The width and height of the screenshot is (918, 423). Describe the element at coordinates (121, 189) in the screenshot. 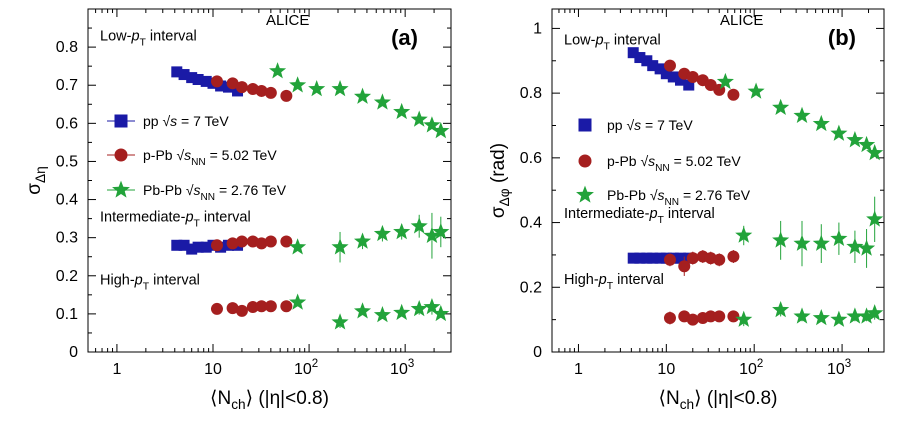

I see `legend-marker-PbPb` at that location.